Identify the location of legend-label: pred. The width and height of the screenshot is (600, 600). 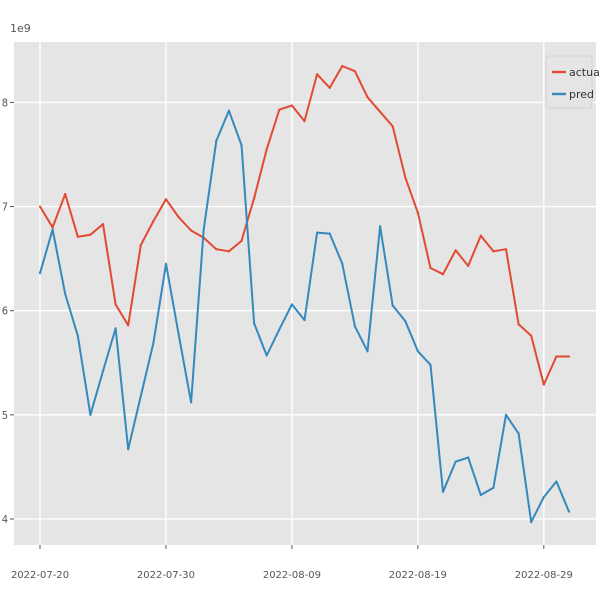
(581, 94).